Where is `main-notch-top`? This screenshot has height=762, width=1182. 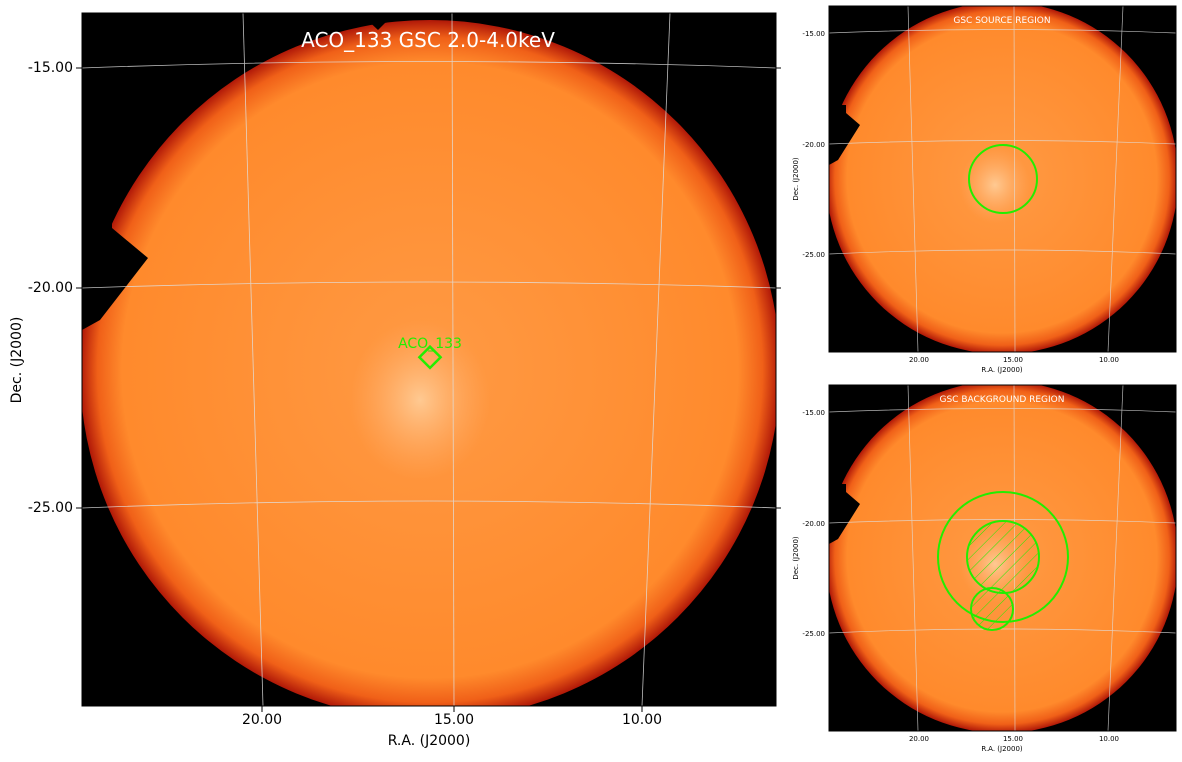 main-notch-top is located at coordinates (377, 21).